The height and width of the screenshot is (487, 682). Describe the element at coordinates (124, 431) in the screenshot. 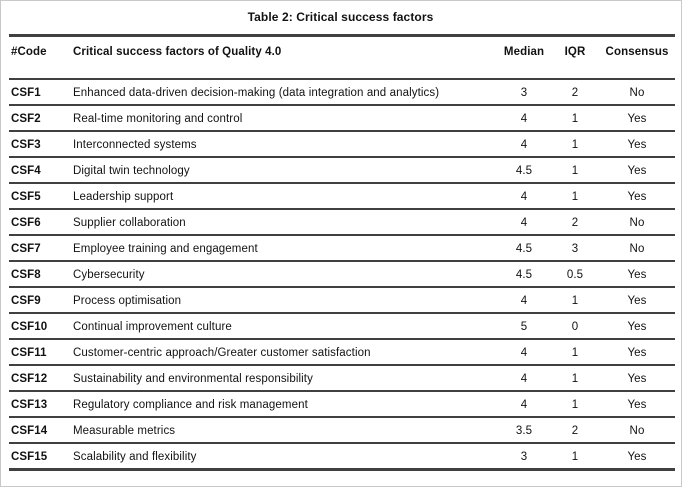

I see `factor-text: Measurable metrics` at that location.